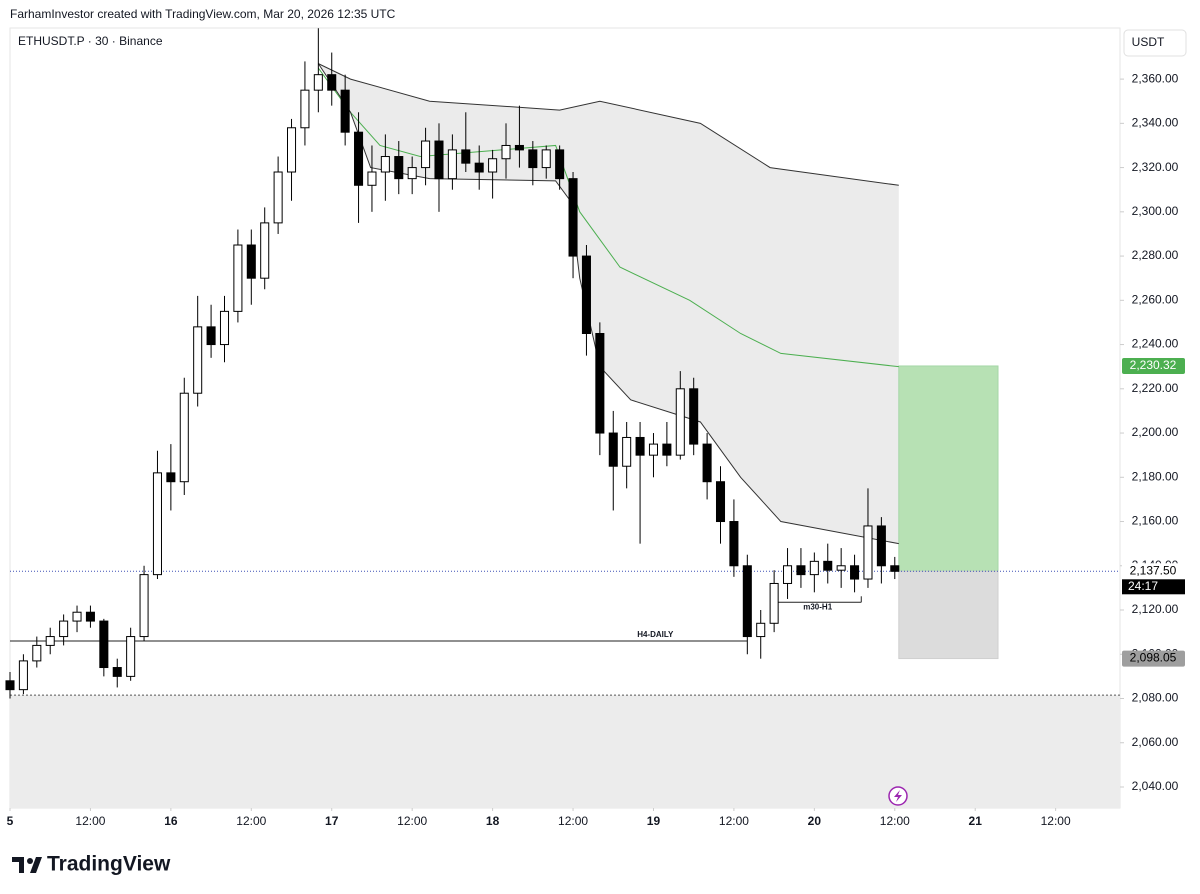 The height and width of the screenshot is (894, 1200). I want to click on level-label: m30-H1, so click(817, 606).